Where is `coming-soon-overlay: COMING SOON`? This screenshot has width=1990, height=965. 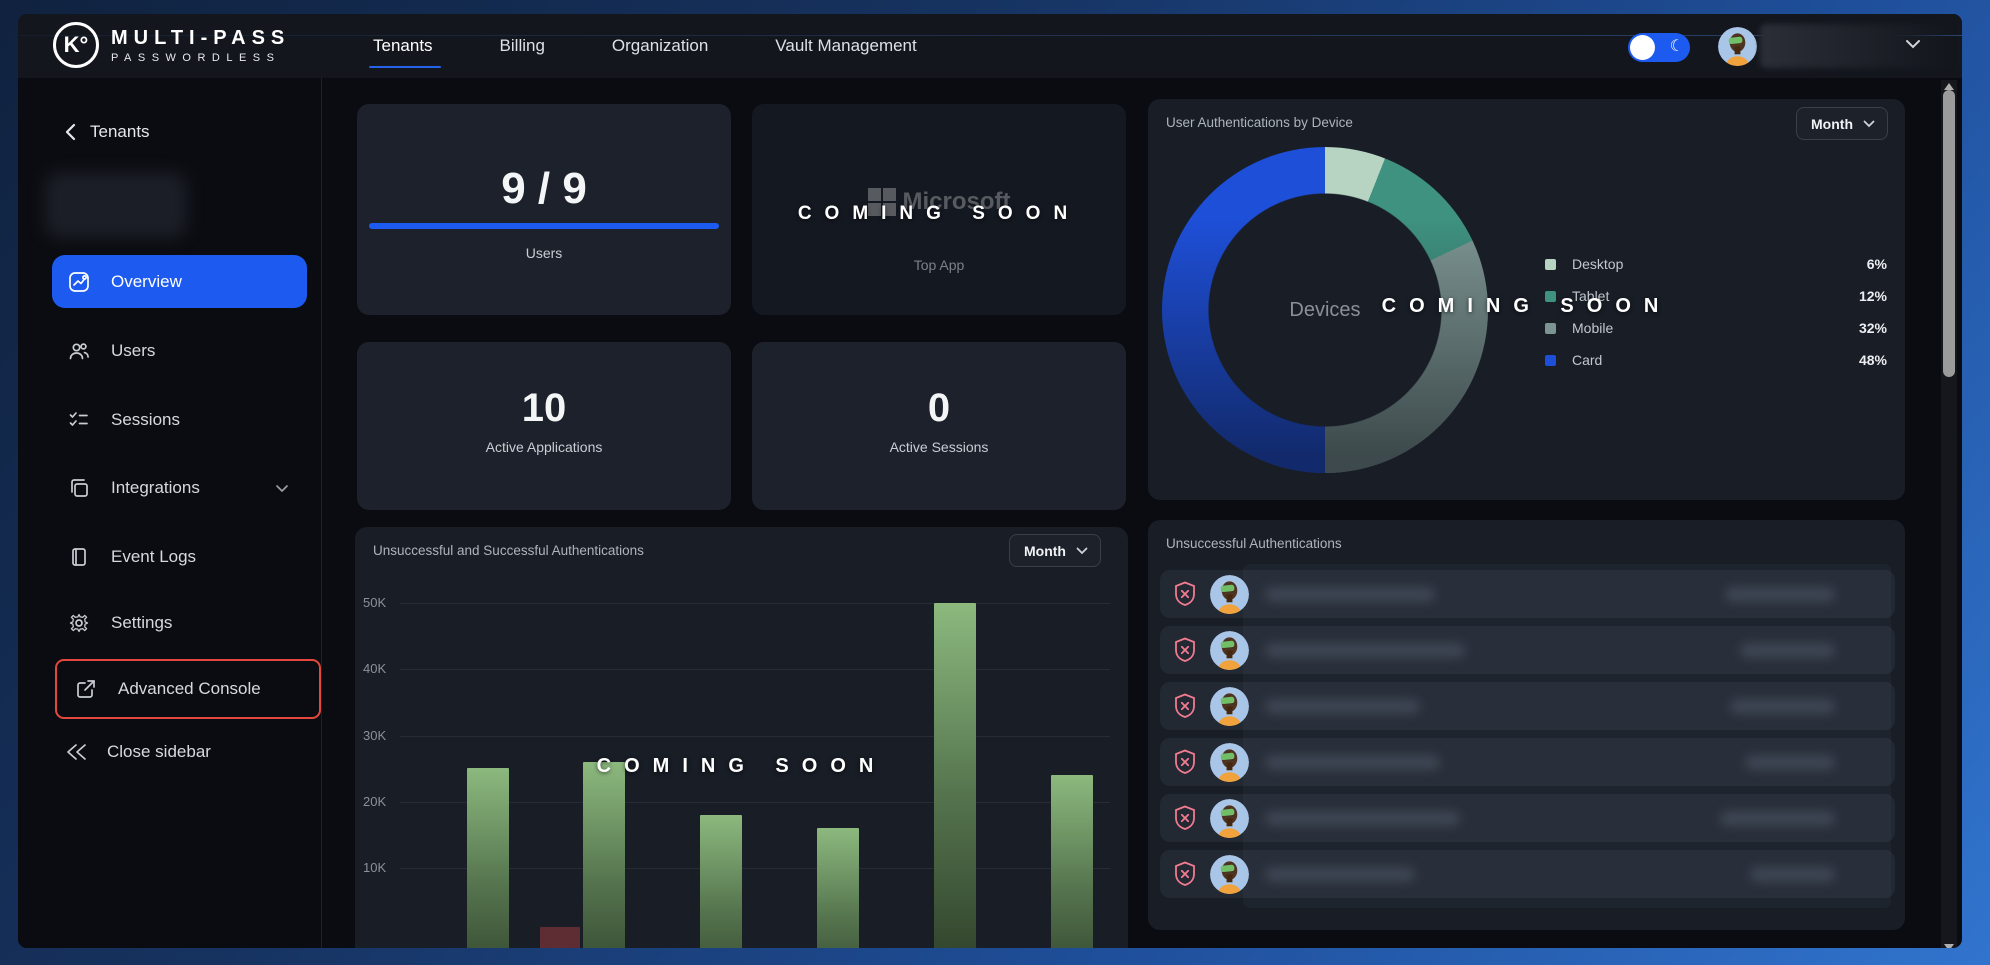 coming-soon-overlay: COMING SOON is located at coordinates (939, 213).